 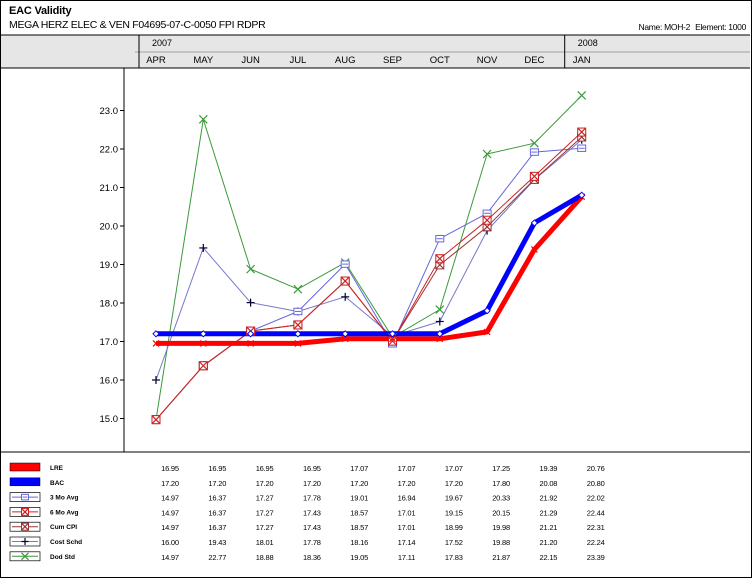 What do you see at coordinates (170, 542) in the screenshot?
I see `table-cell: 16.00` at bounding box center [170, 542].